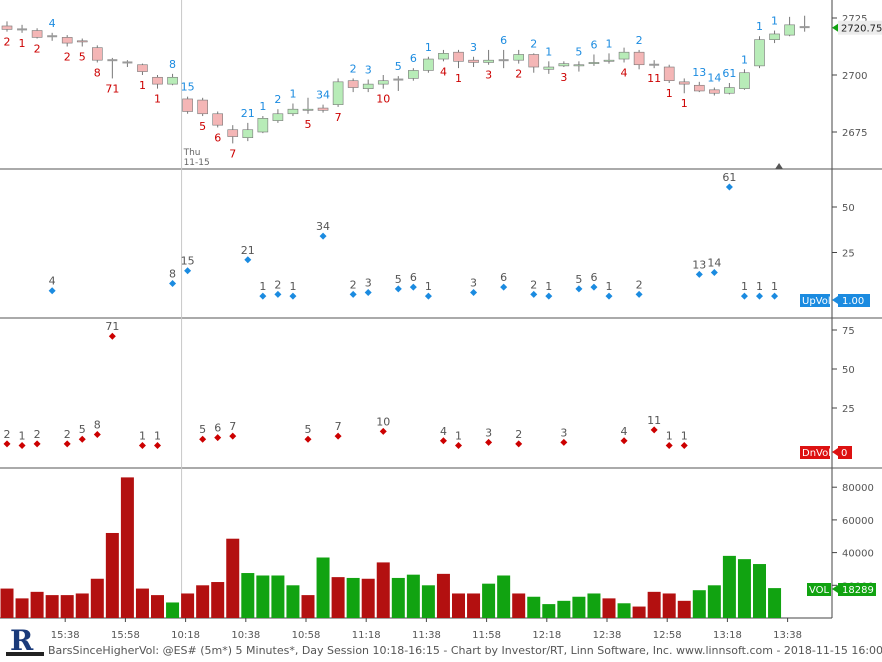 The width and height of the screenshot is (882, 662). I want to click on vol-value-badge, so click(857, 589).